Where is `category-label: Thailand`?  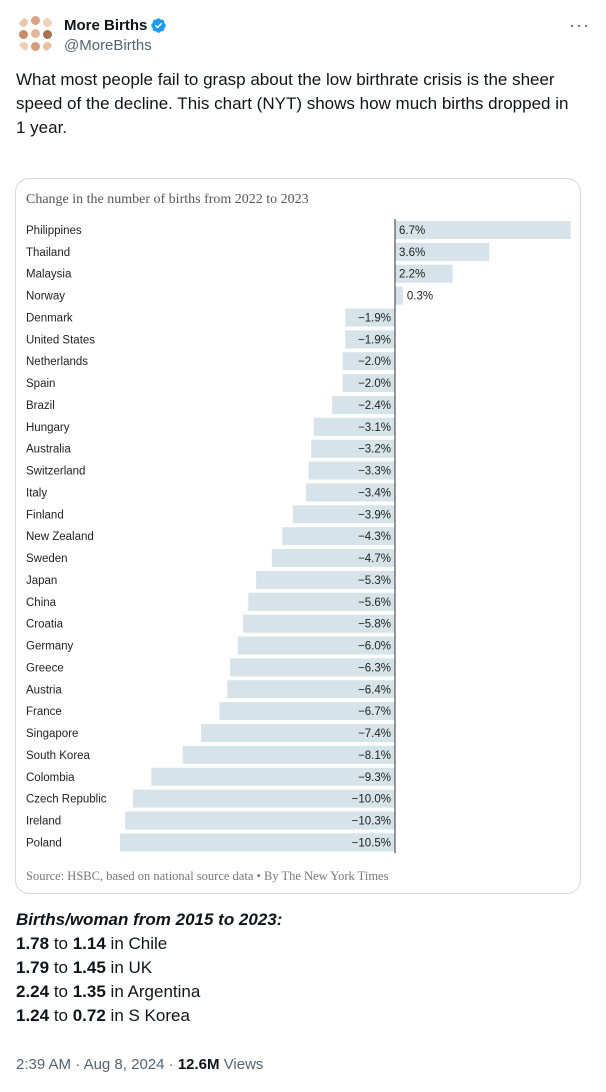 category-label: Thailand is located at coordinates (48, 253).